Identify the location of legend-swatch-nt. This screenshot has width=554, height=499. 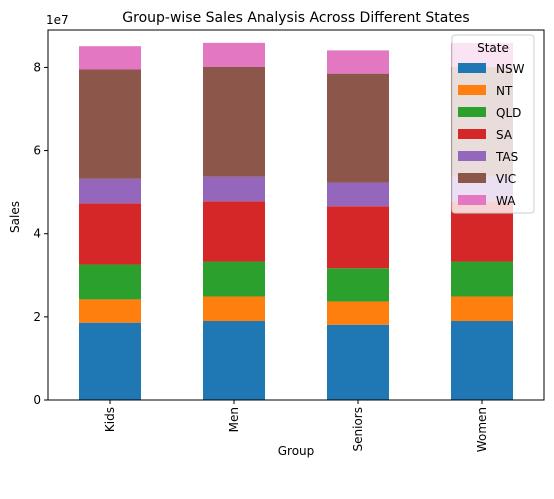
(472, 90).